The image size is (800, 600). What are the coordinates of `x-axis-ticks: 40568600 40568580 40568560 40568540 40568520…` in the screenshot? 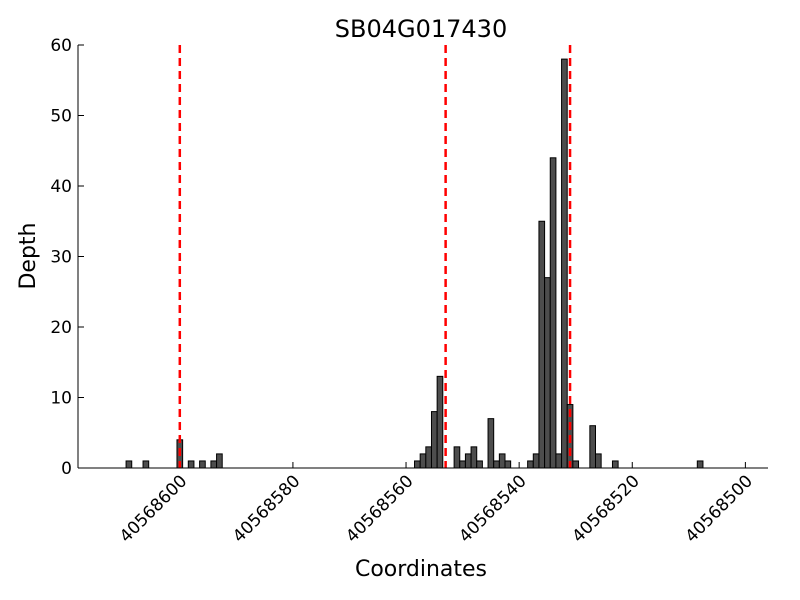 It's located at (436, 504).